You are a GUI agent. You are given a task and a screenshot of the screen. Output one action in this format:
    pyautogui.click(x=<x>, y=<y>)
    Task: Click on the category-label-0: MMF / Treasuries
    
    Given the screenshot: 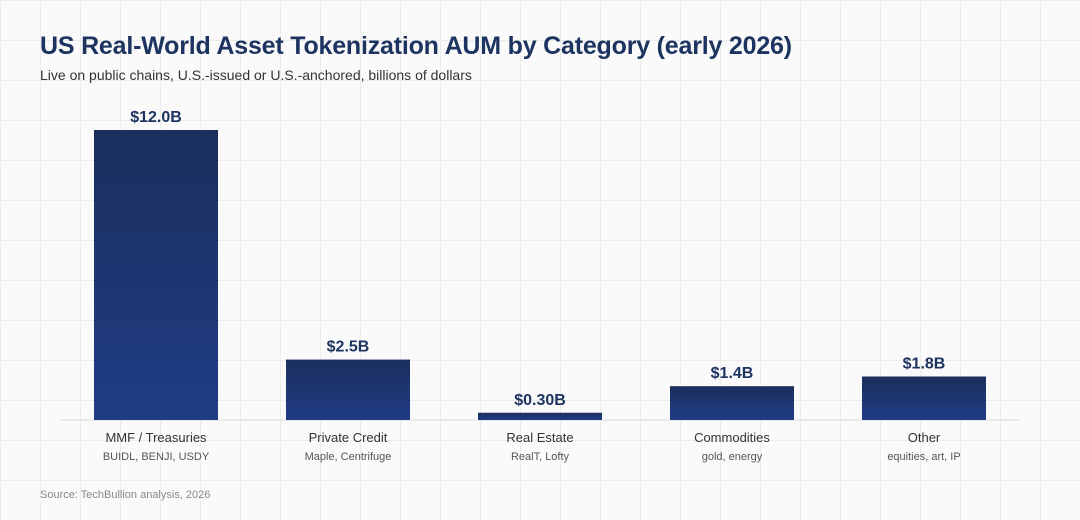 What is the action you would take?
    pyautogui.click(x=156, y=437)
    